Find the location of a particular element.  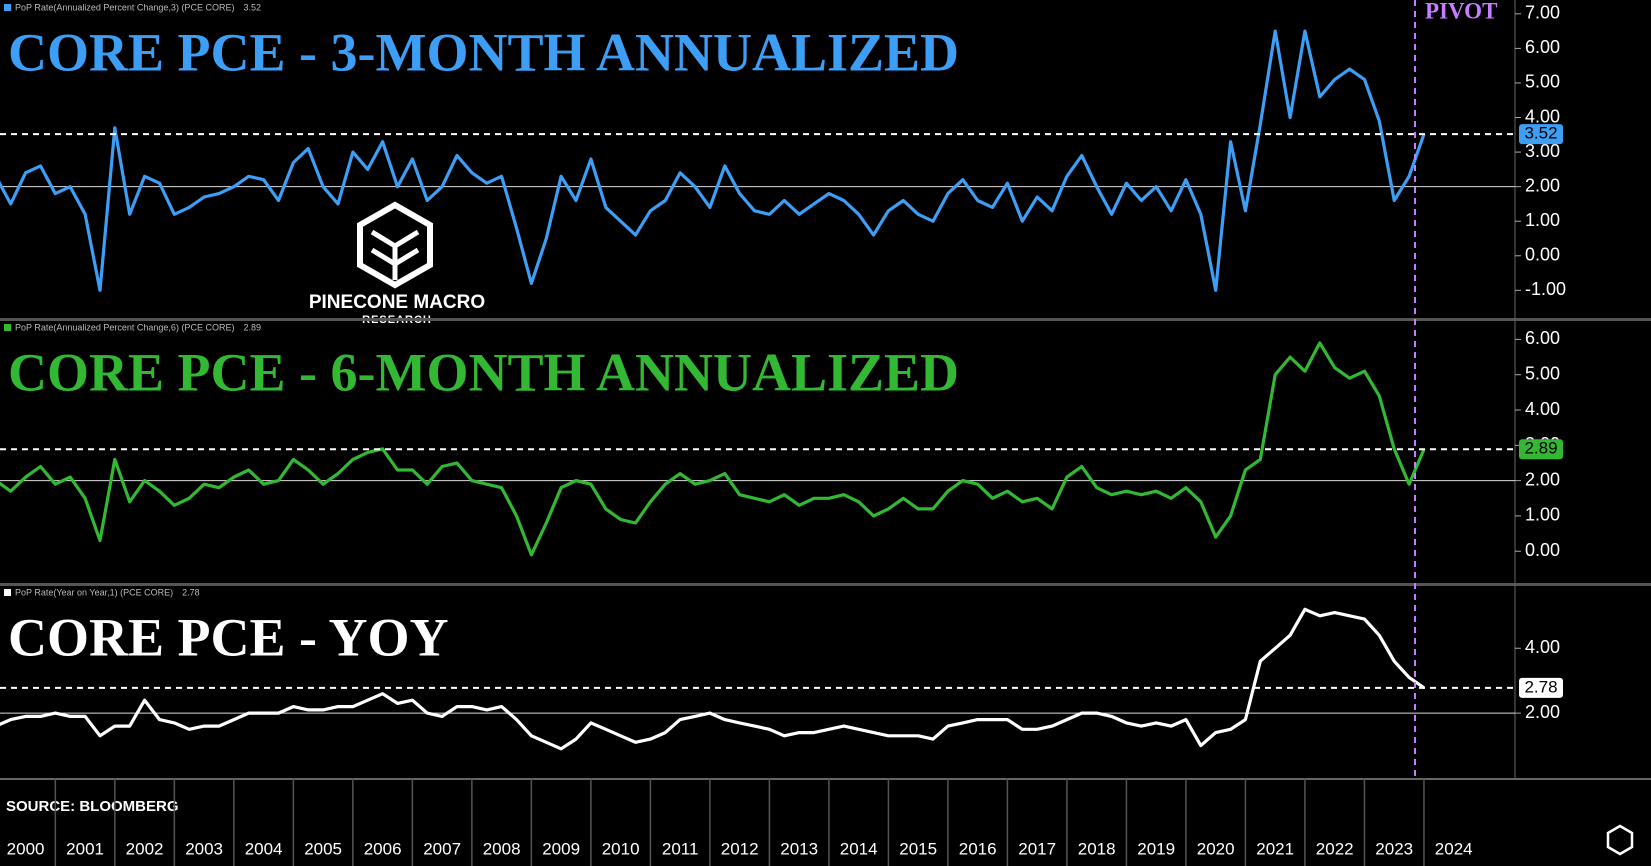

x-tick-label: 2003 is located at coordinates (204, 848).